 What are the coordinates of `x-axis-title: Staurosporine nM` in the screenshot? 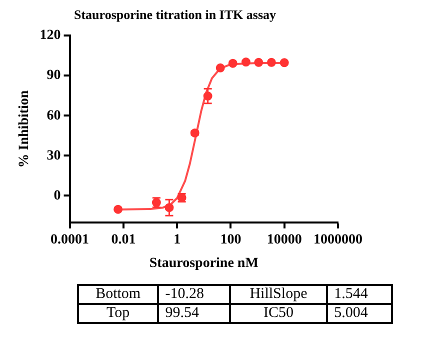 It's located at (203, 264).